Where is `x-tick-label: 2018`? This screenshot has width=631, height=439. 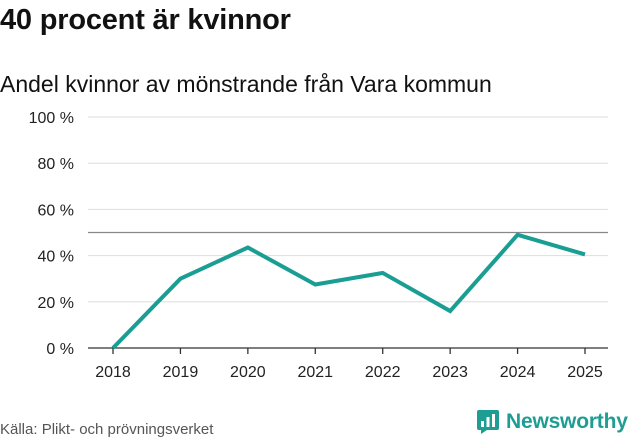
x-tick-label: 2018 is located at coordinates (113, 372).